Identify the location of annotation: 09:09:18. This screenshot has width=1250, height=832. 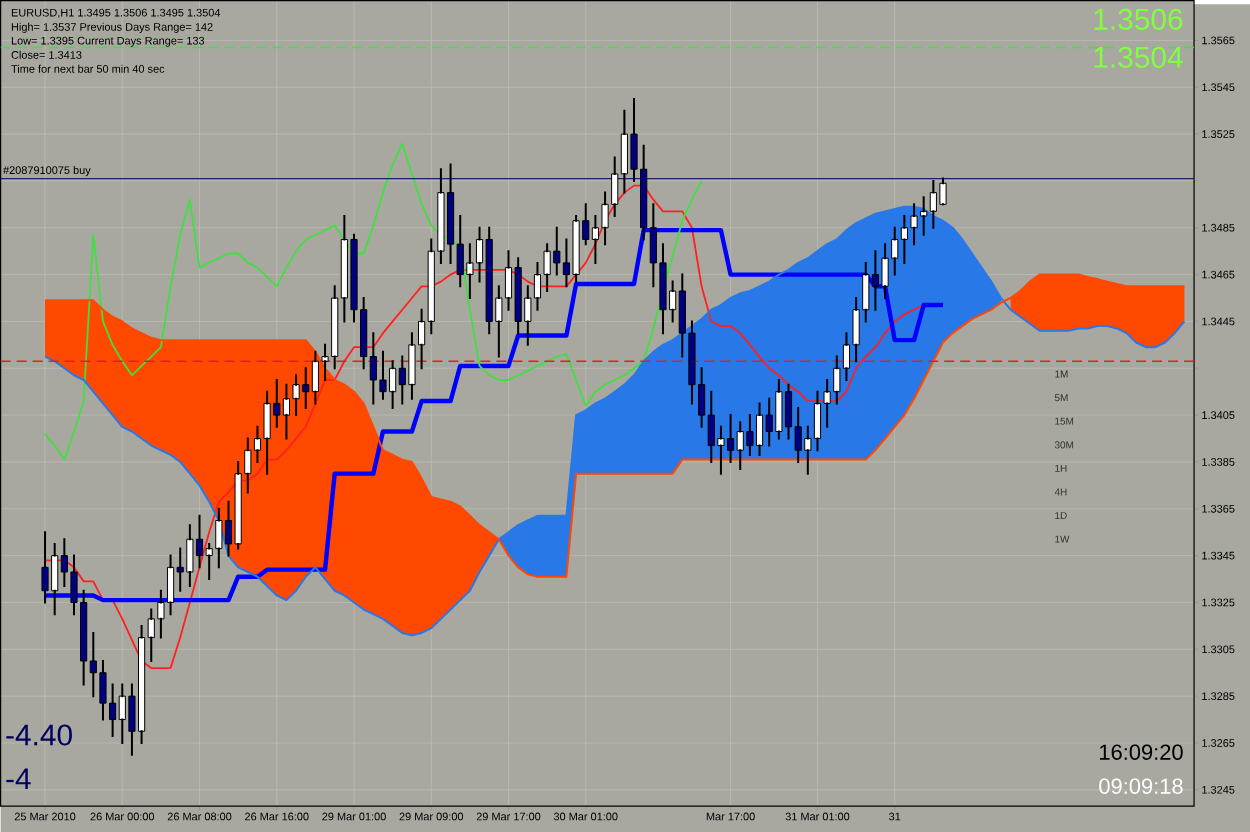
(1141, 786).